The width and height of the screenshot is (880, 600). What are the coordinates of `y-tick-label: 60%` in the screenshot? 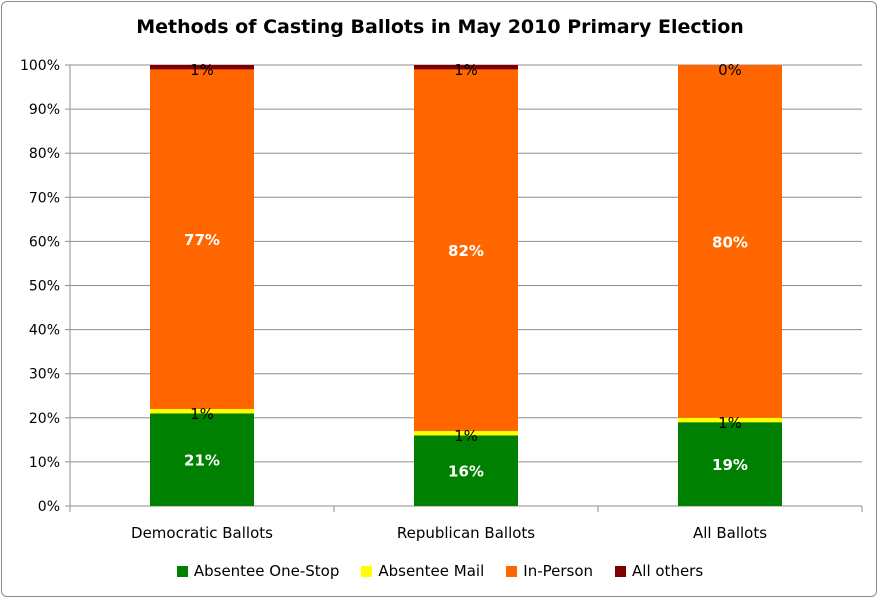 It's located at (44, 242).